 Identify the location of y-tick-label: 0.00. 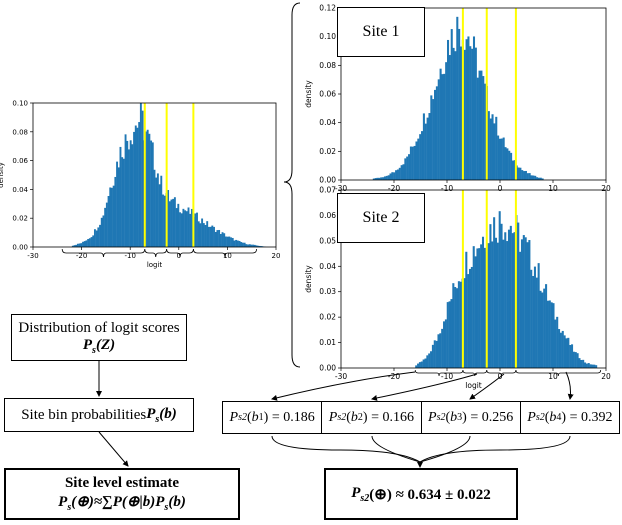
(327, 180).